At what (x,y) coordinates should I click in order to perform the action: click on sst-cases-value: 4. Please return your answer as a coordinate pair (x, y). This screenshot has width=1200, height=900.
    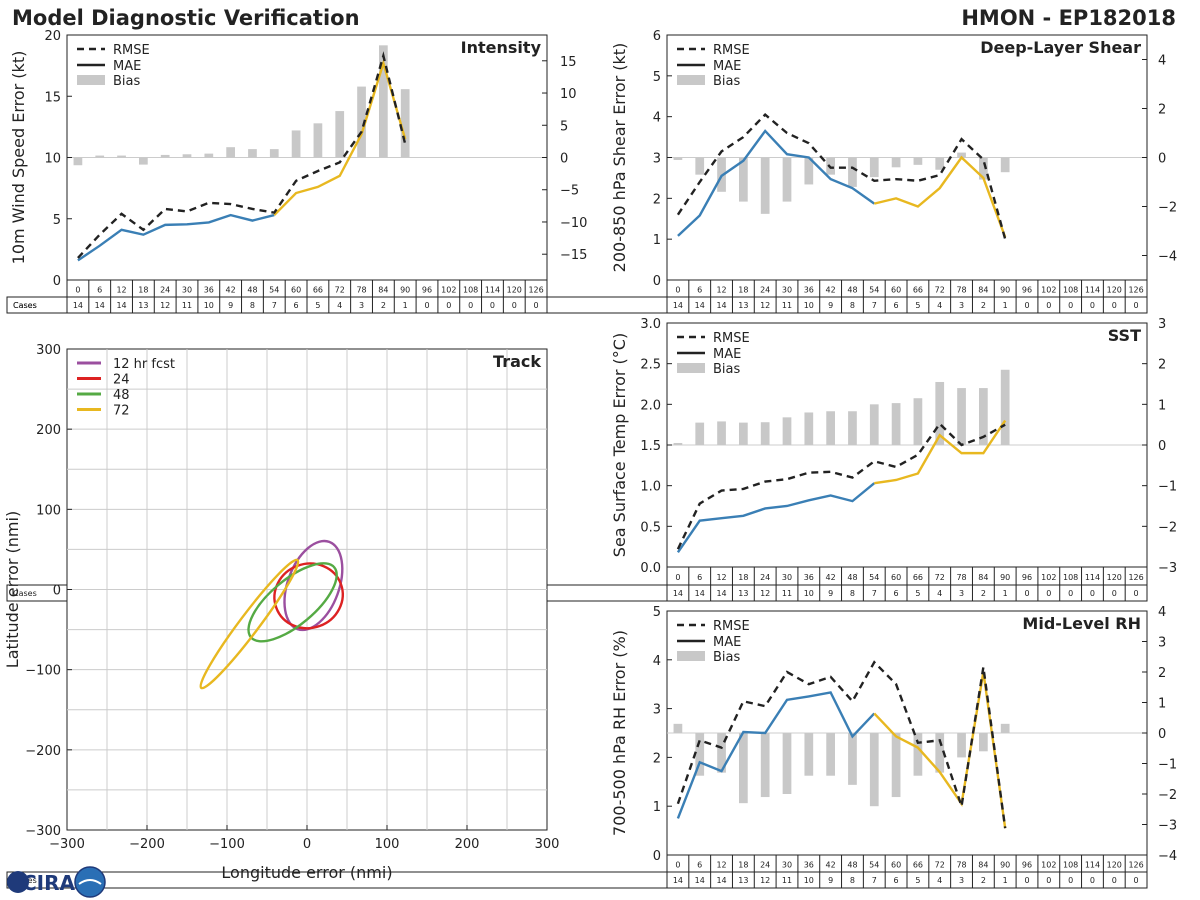
    Looking at the image, I should click on (939, 593).